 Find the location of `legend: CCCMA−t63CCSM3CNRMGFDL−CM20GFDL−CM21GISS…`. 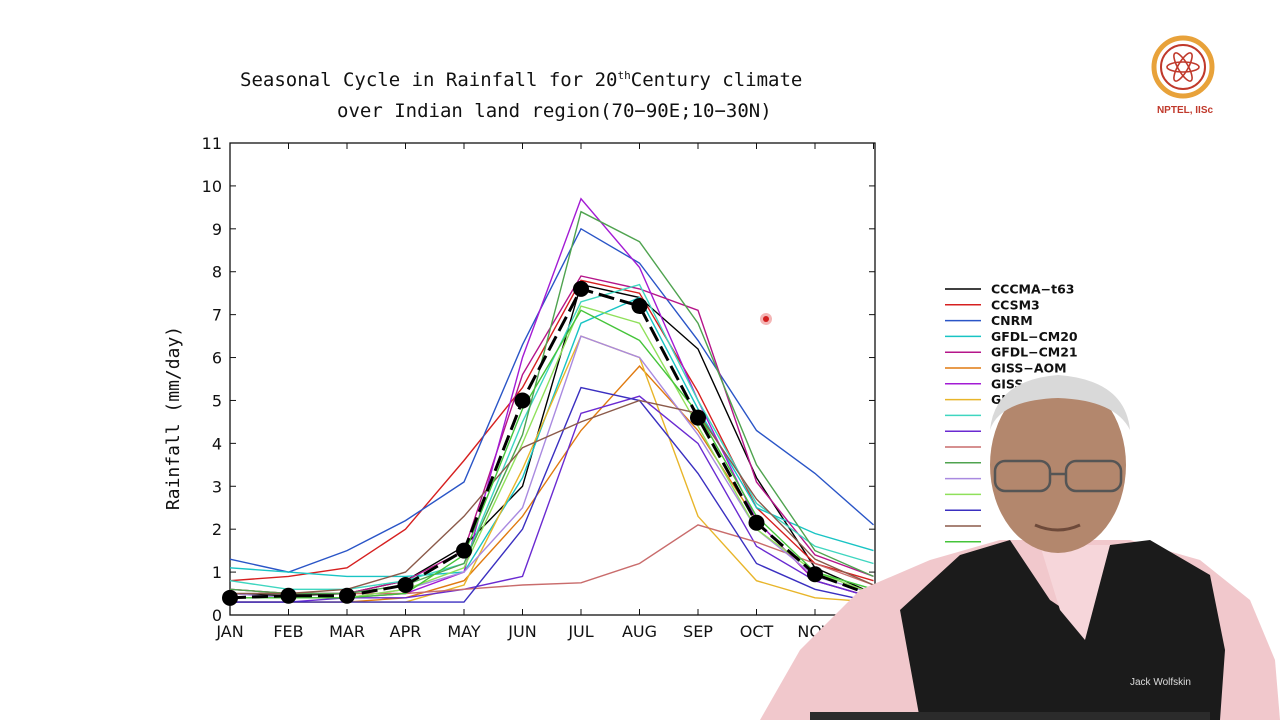

legend: CCCMA−t63CCSM3CNRMGFDL−CM20GFDL−CM21GISS… is located at coordinates (1011, 412).